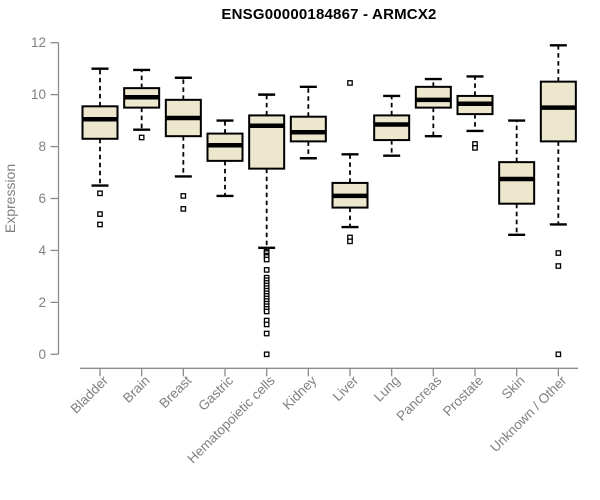 Image resolution: width=600 pixels, height=500 pixels. I want to click on x-tick-label-kidney: Kidney, so click(300, 393).